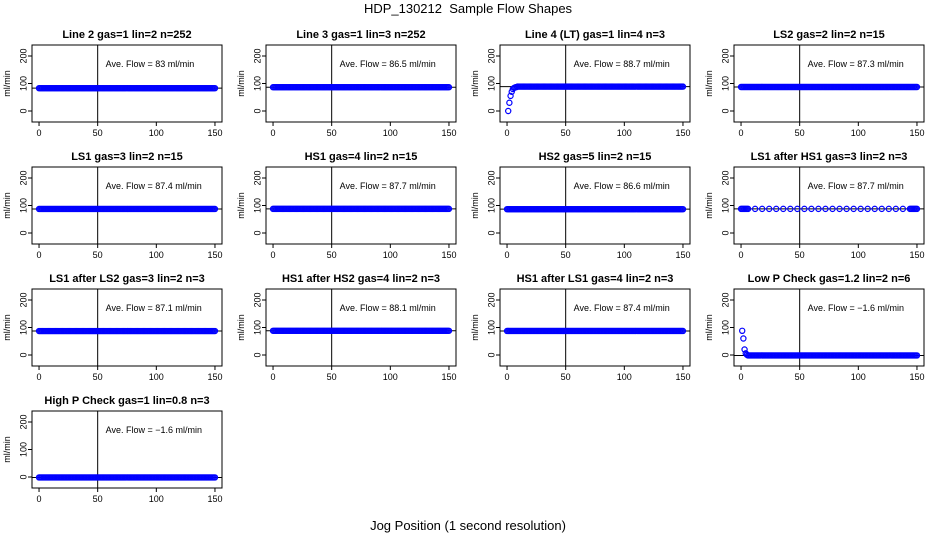 This screenshot has width=936, height=540. What do you see at coordinates (154, 308) in the screenshot?
I see `average-flow-annotation: Ave. Flow = 87.1 ml/min` at bounding box center [154, 308].